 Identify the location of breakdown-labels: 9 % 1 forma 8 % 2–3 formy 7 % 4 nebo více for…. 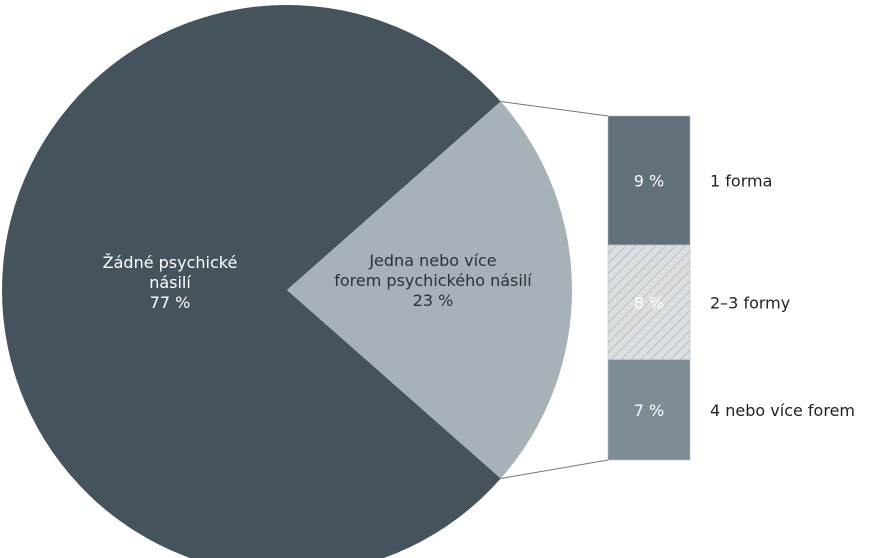
(744, 296).